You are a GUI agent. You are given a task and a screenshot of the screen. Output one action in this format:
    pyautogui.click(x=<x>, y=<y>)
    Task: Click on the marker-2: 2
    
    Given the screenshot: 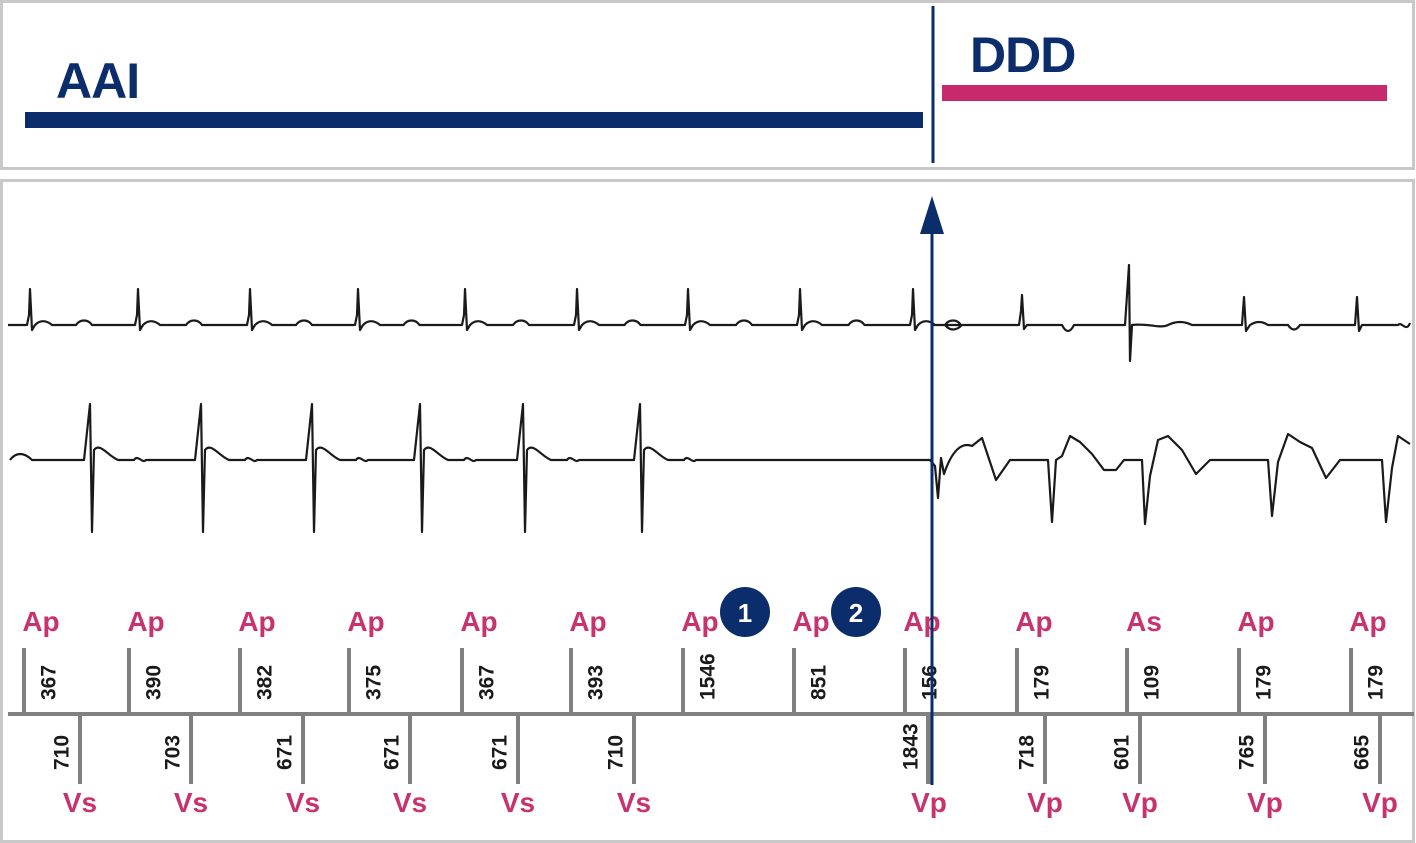 What is the action you would take?
    pyautogui.click(x=856, y=612)
    